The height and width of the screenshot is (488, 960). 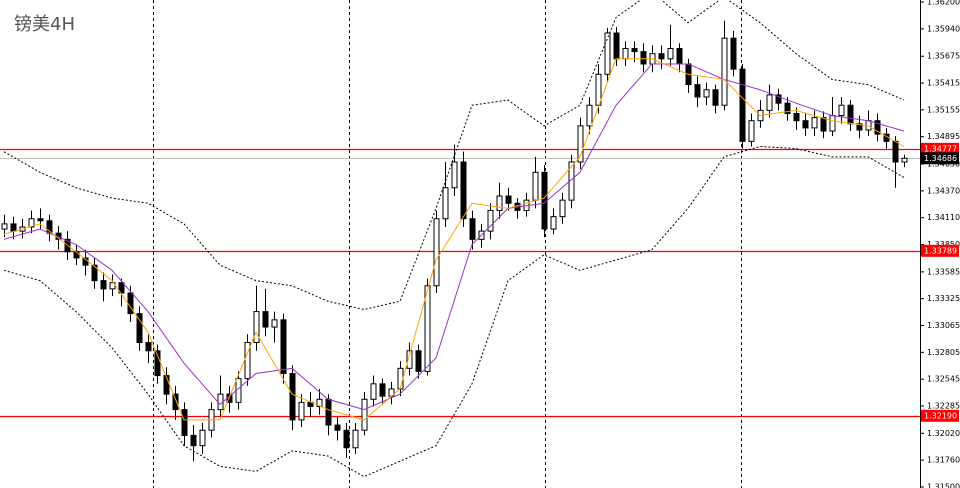 What do you see at coordinates (943, 136) in the screenshot?
I see `y-tick-label: 1.34895` at bounding box center [943, 136].